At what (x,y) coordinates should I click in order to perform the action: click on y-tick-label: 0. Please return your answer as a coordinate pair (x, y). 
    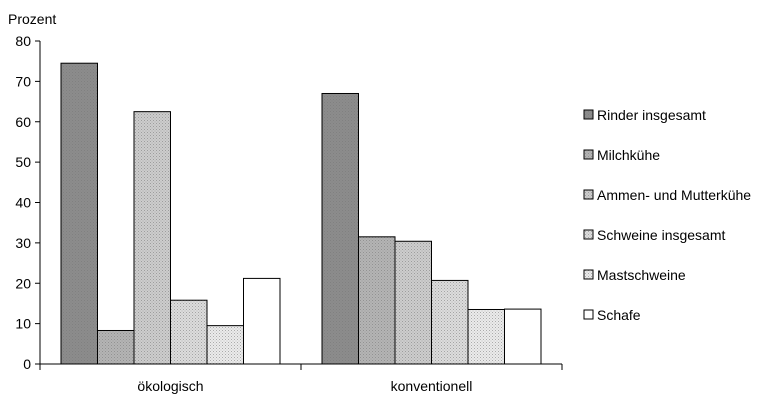
    Looking at the image, I should click on (27, 364).